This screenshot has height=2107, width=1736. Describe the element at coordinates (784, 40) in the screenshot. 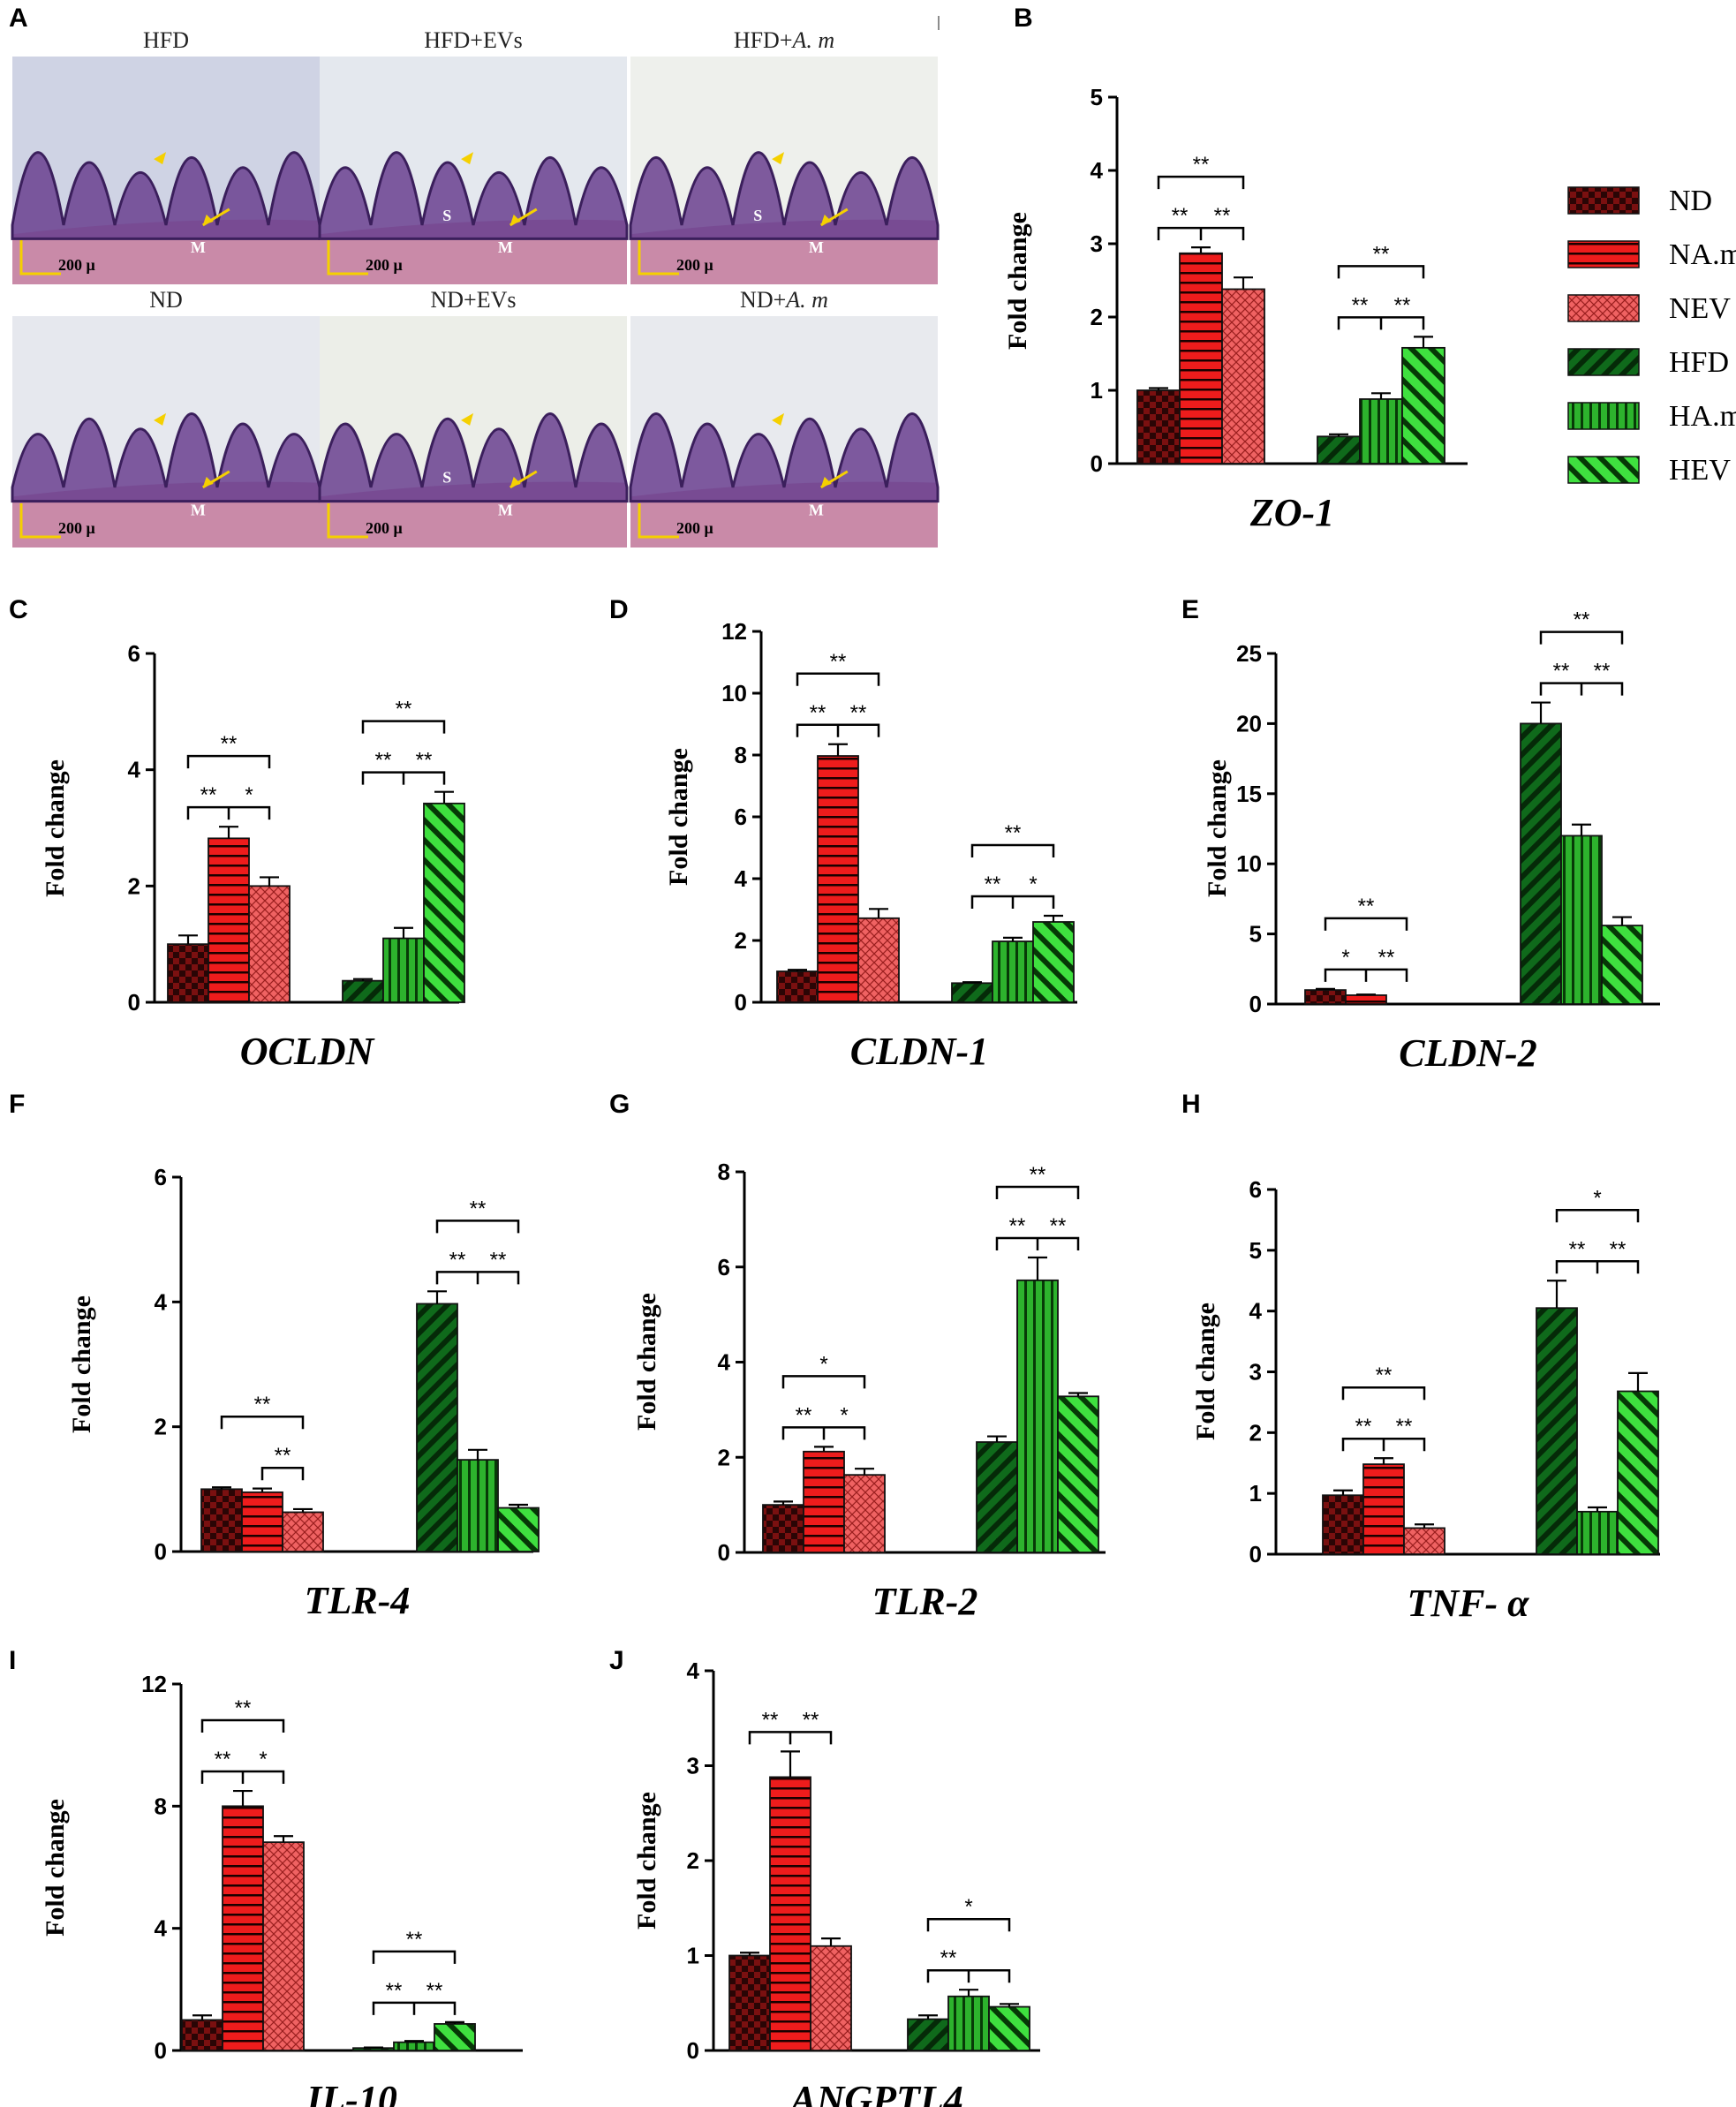

I see `micrograph-title: HFD+A. m` at that location.